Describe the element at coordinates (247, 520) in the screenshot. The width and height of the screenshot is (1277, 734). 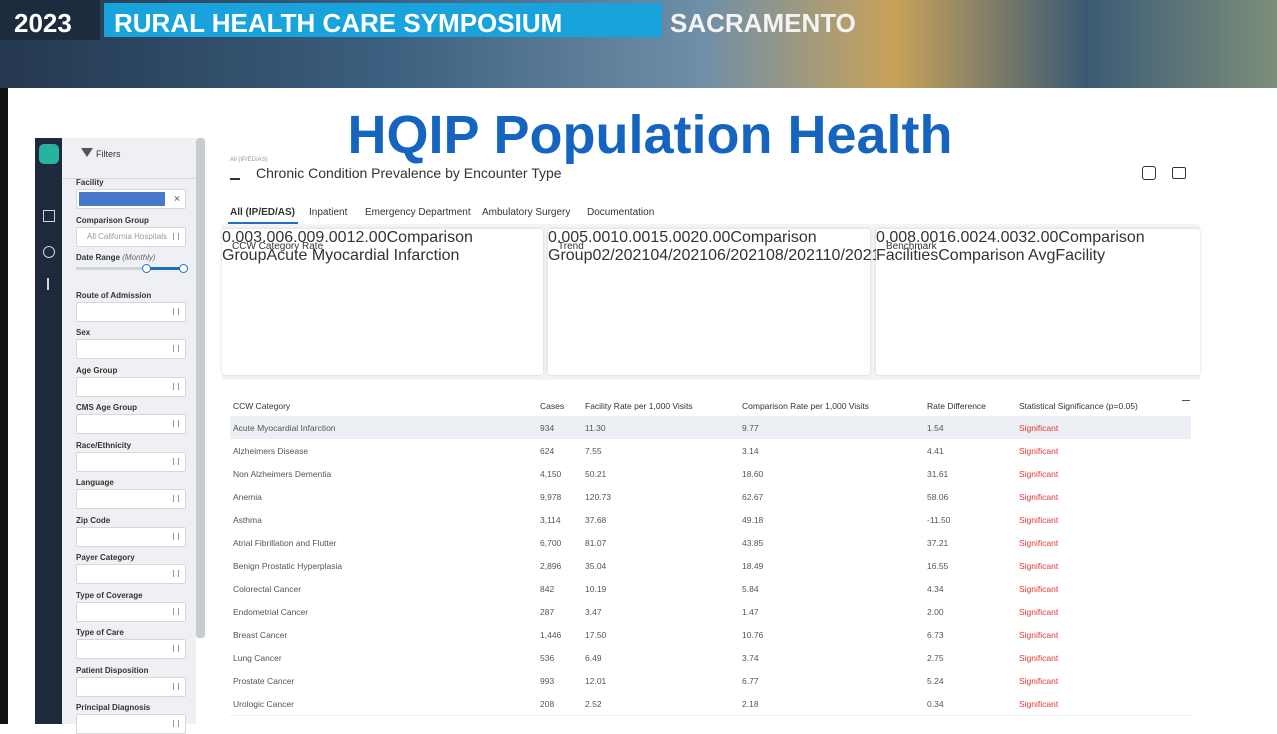
I see `table-cell: Asthma` at that location.